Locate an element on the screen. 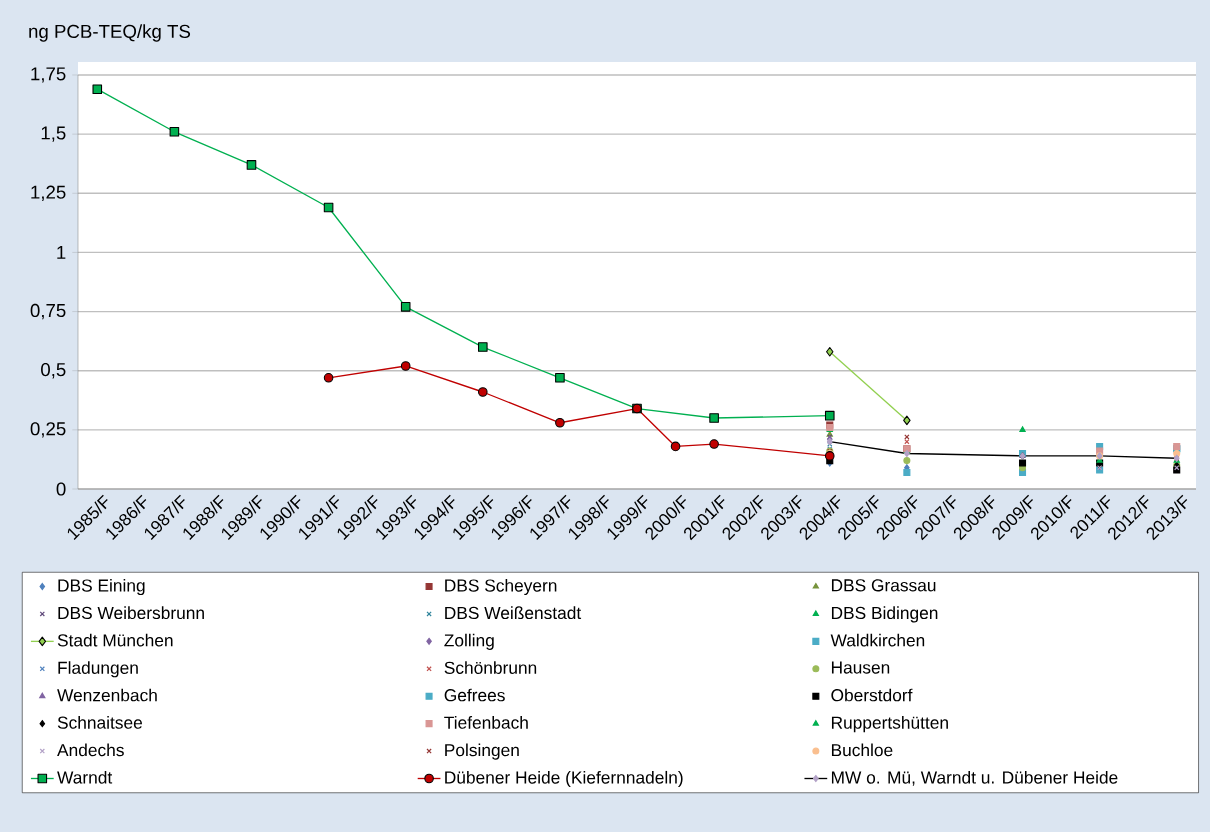 This screenshot has width=1210, height=832. y-tick-label: 1,5 is located at coordinates (53, 134).